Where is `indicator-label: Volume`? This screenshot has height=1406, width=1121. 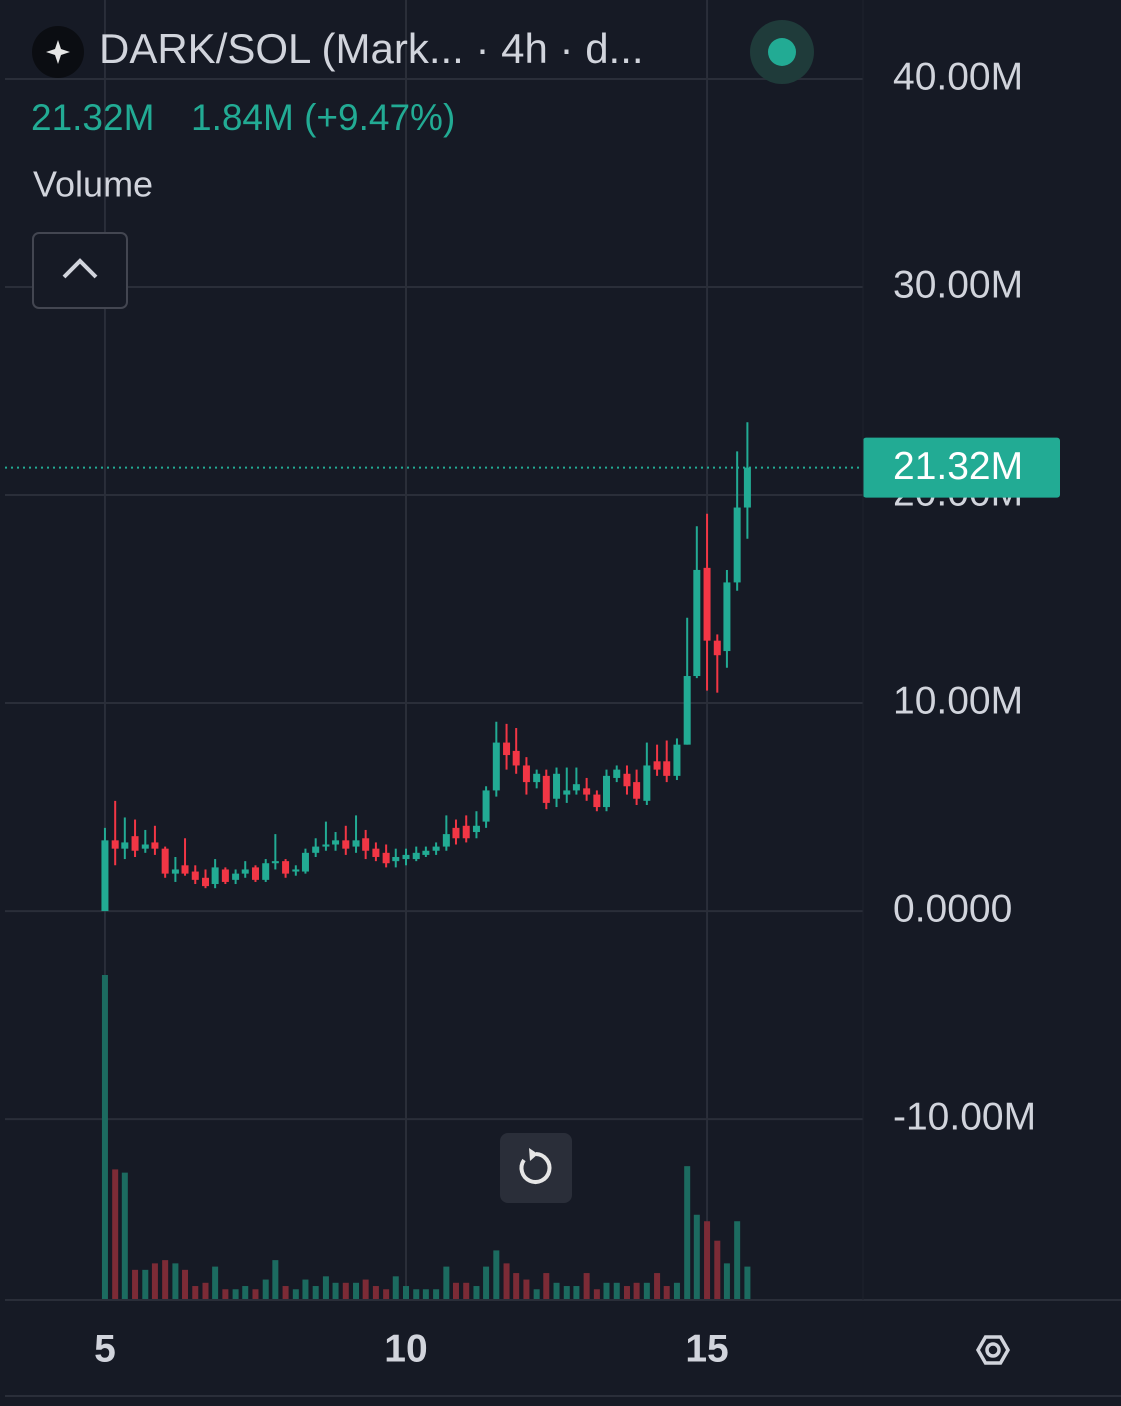 indicator-label: Volume is located at coordinates (93, 184).